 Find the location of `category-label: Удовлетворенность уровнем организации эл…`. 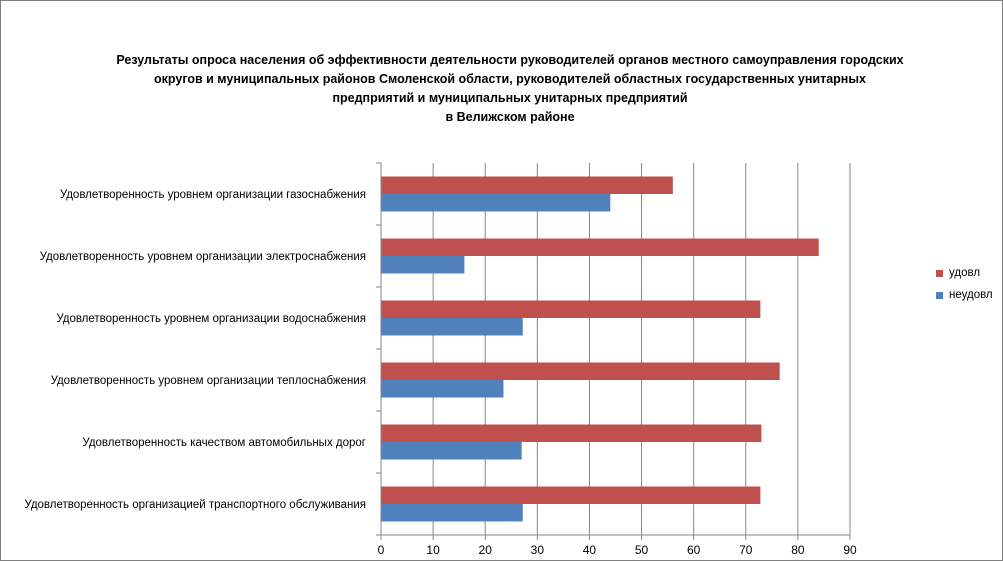

category-label: Удовлетворенность уровнем организации эл… is located at coordinates (203, 257).